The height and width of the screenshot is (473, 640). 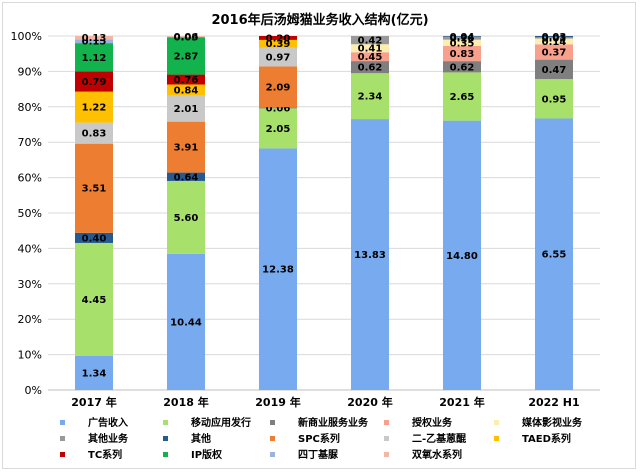 I want to click on data-label: 0.41, so click(x=370, y=49).